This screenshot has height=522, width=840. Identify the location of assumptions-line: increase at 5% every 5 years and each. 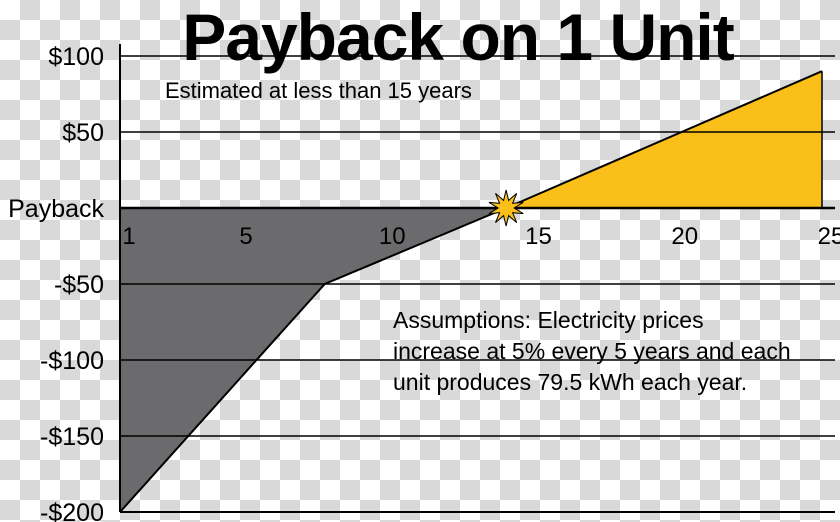
(592, 351).